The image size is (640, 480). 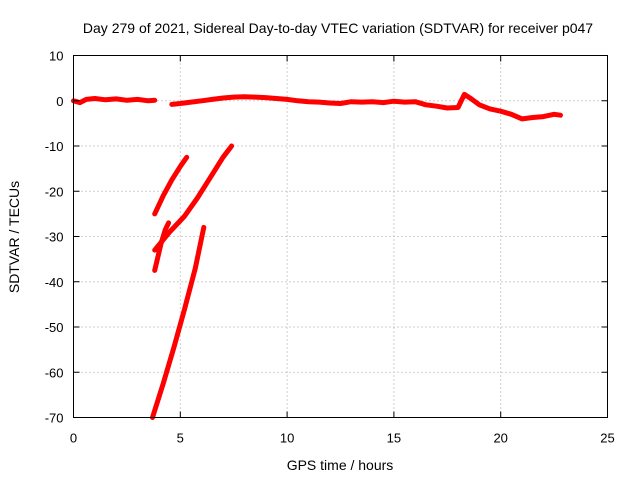 What do you see at coordinates (54, 327) in the screenshot?
I see `y-tick-label: -50` at bounding box center [54, 327].